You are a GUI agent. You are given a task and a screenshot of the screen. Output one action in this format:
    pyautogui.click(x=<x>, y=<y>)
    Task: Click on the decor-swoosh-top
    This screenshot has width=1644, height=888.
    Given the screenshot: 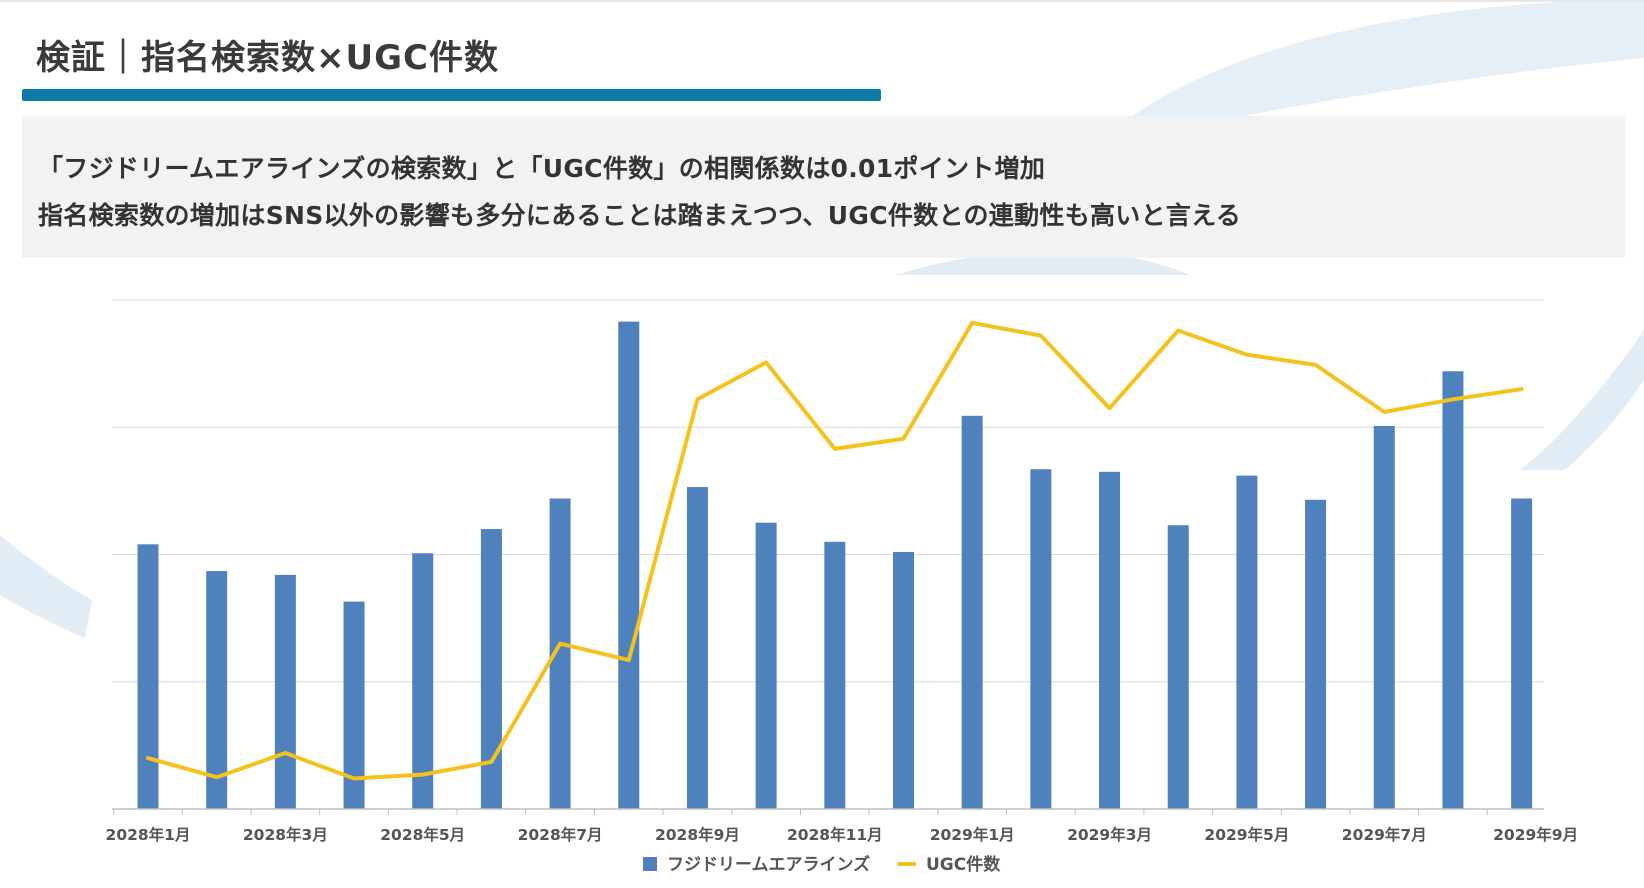 What is the action you would take?
    pyautogui.click(x=1387, y=65)
    